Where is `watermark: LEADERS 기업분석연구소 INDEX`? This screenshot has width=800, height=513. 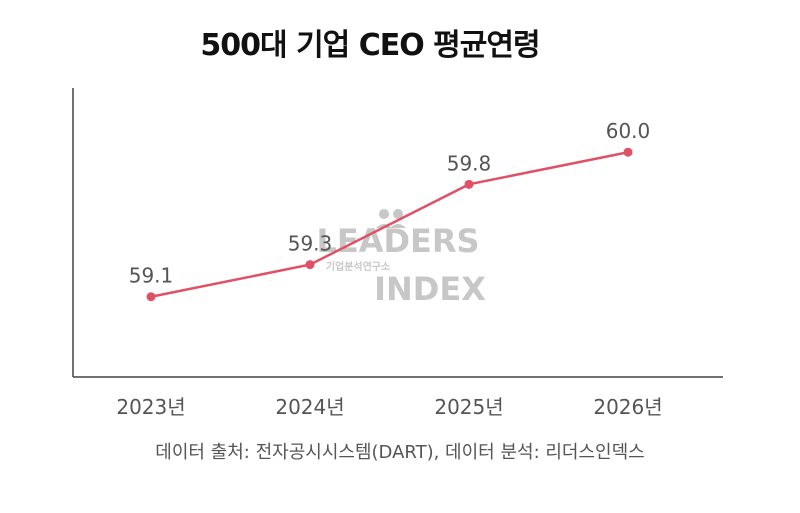 watermark: LEADERS 기업분석연구소 INDEX is located at coordinates (401, 258).